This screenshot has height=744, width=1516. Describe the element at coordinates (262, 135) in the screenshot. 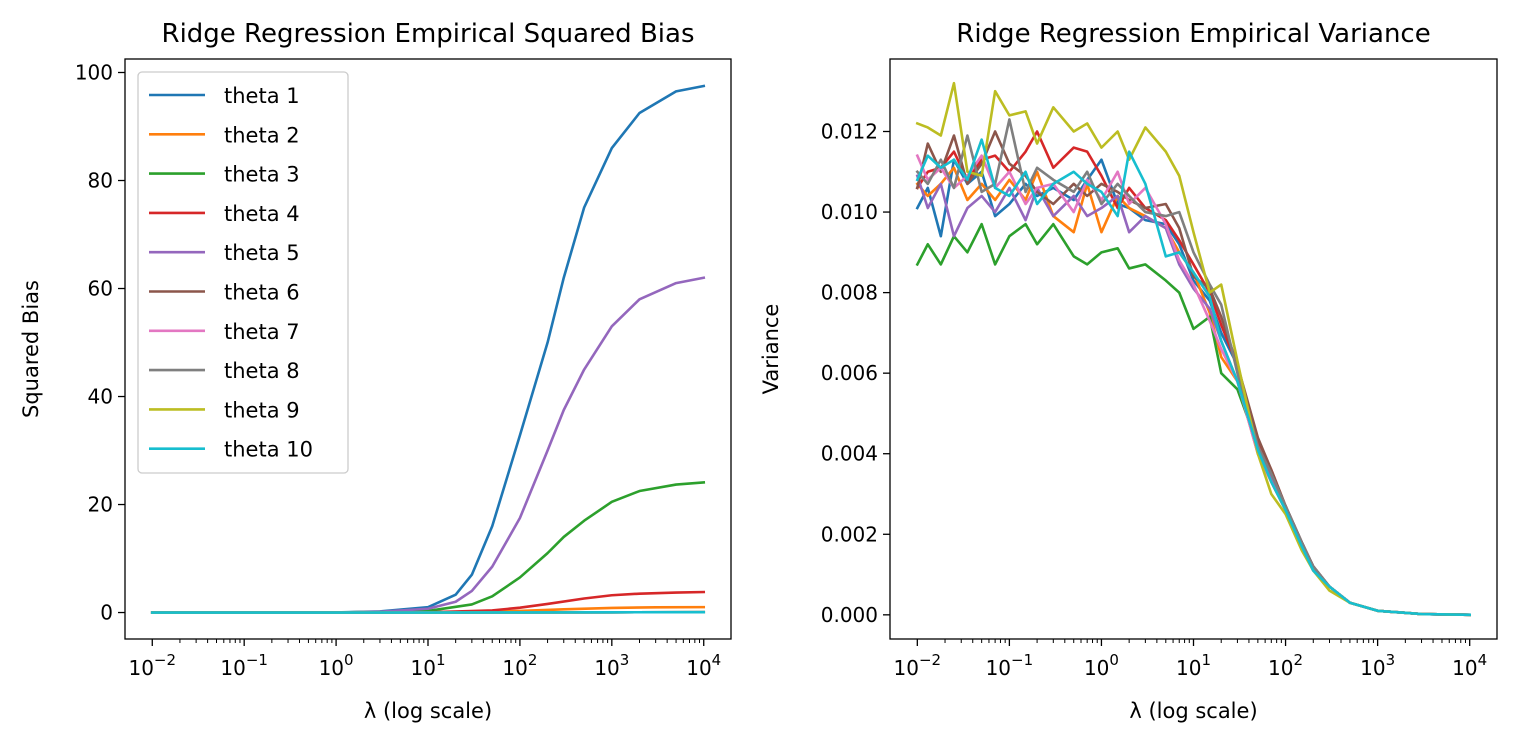

I see `legend-label: theta 2` at that location.